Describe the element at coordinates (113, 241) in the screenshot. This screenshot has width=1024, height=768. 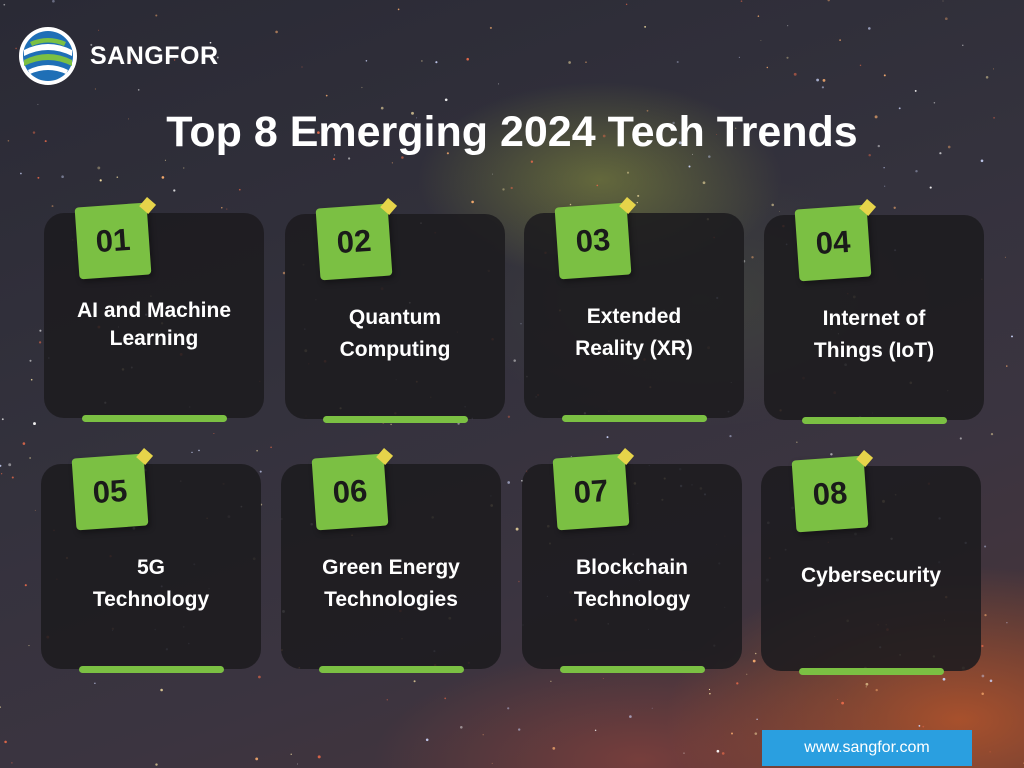
I see `trend-number-badge: 01` at that location.